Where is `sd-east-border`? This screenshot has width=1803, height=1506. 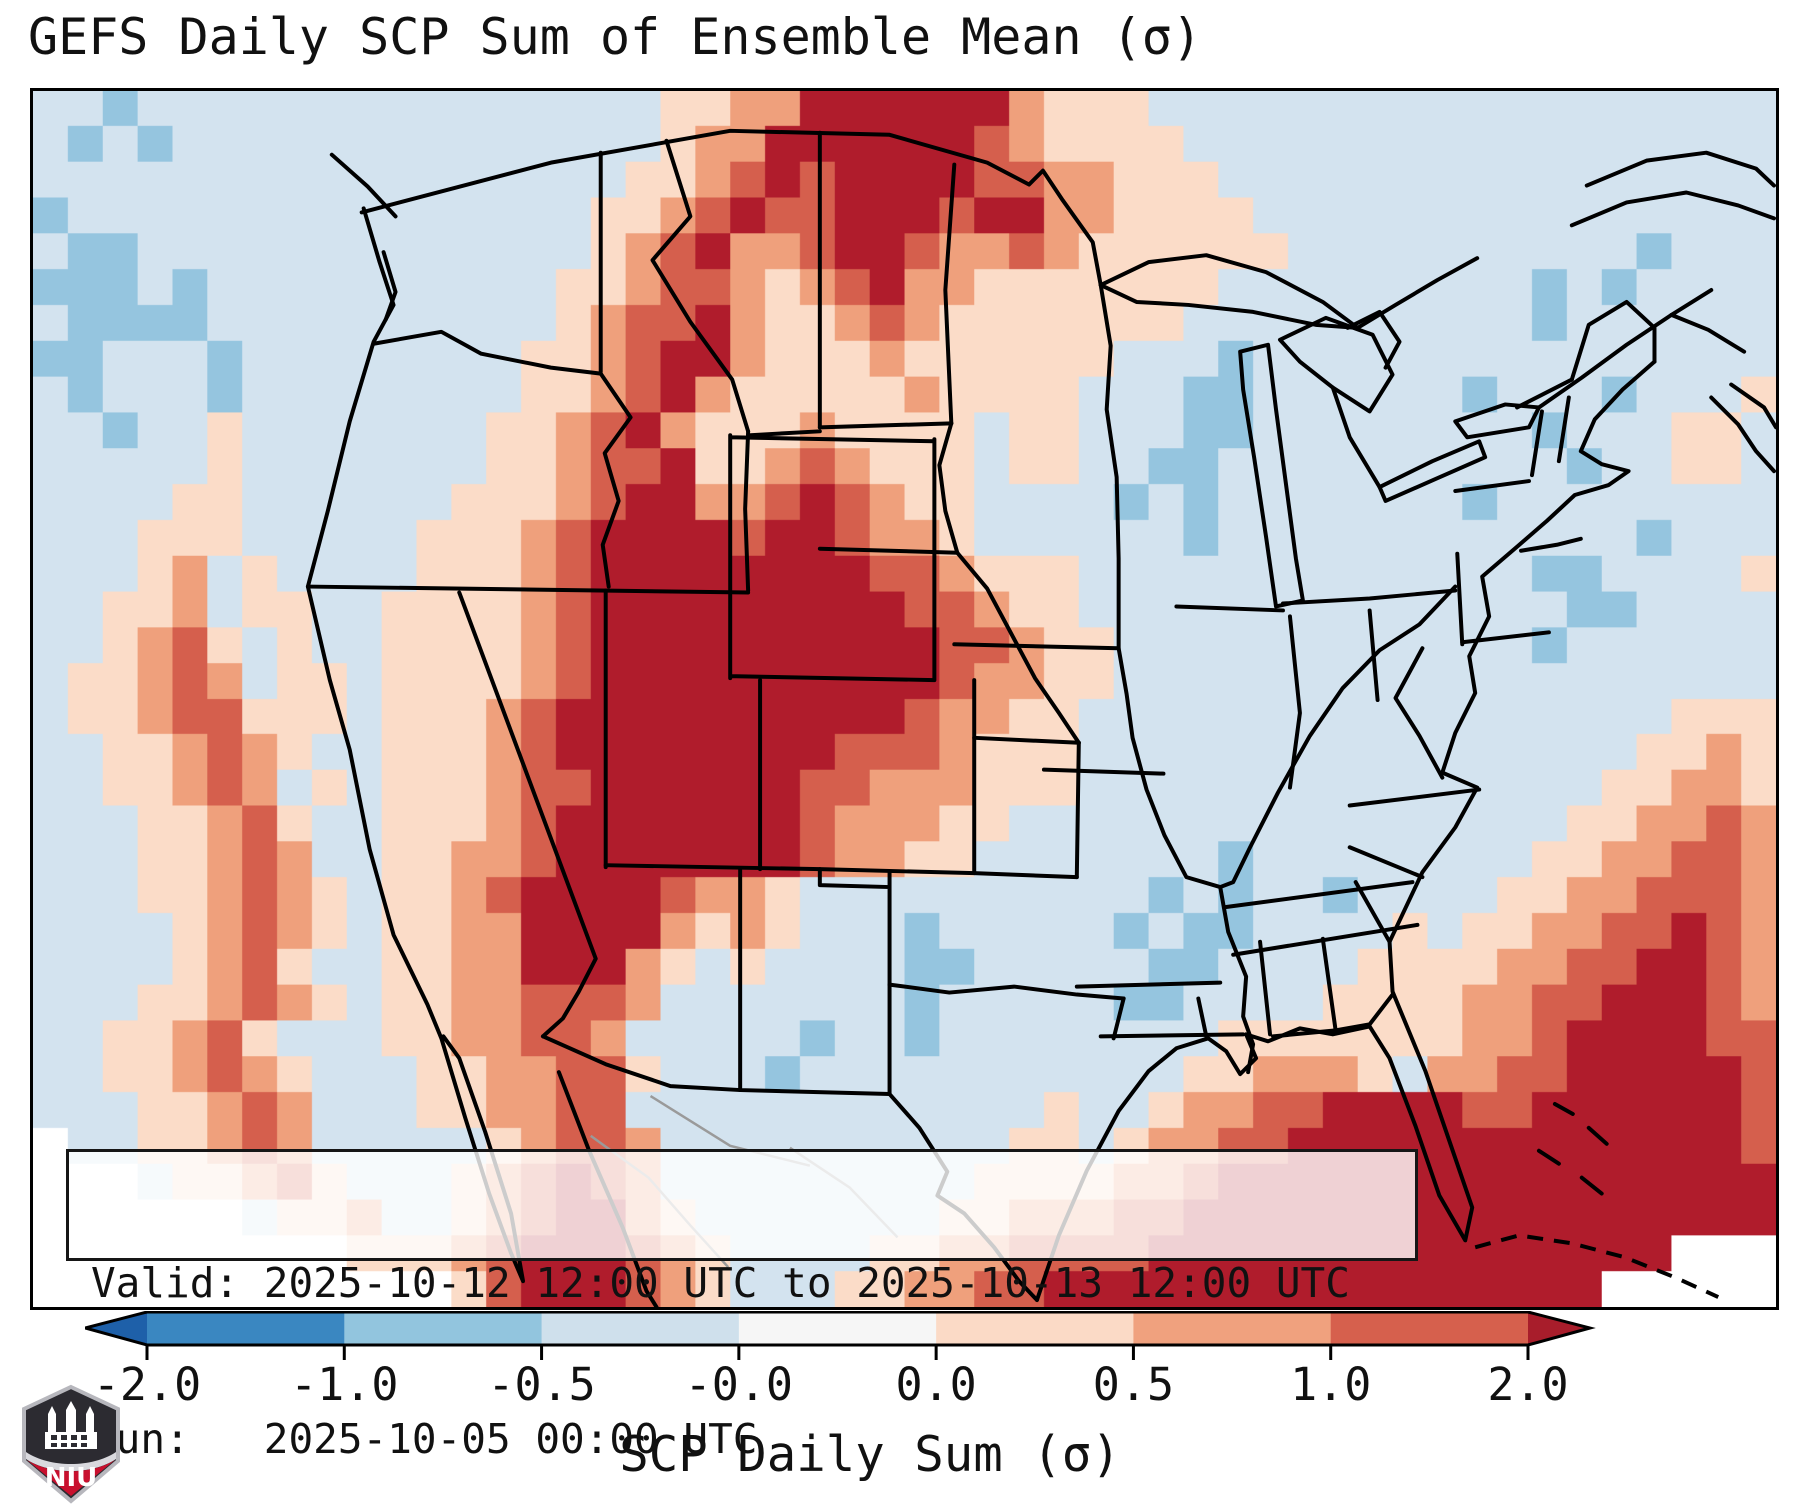 sd-east-border is located at coordinates (948, 488).